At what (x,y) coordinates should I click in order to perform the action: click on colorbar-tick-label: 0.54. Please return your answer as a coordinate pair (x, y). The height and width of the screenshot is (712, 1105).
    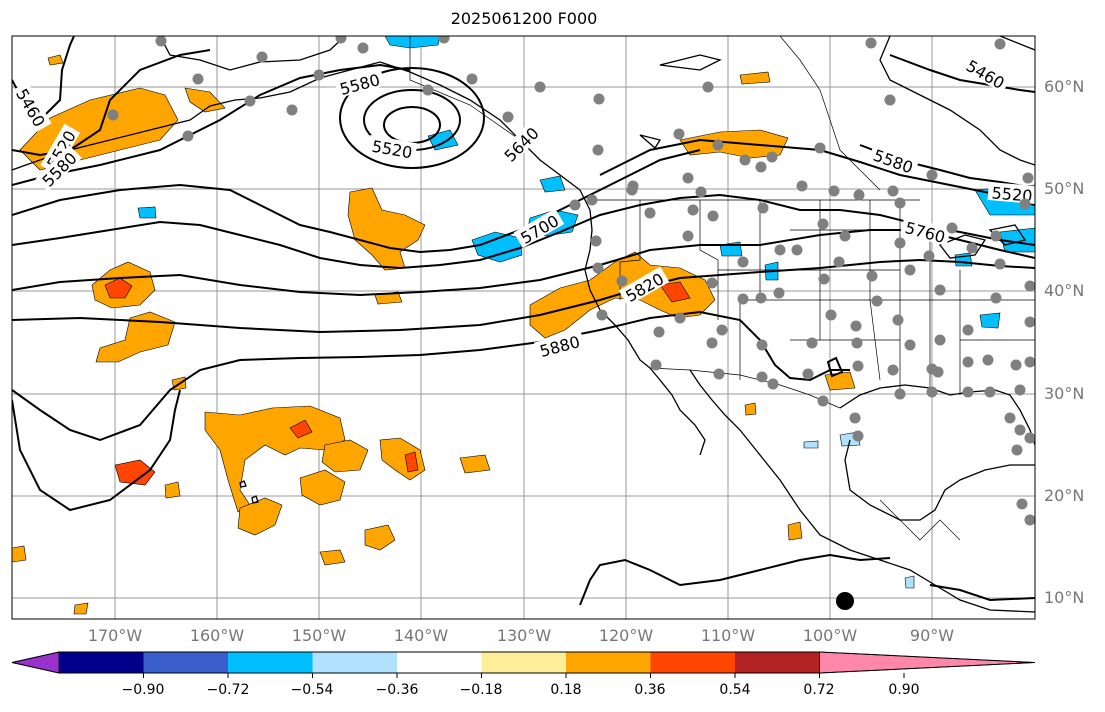
    Looking at the image, I should click on (735, 690).